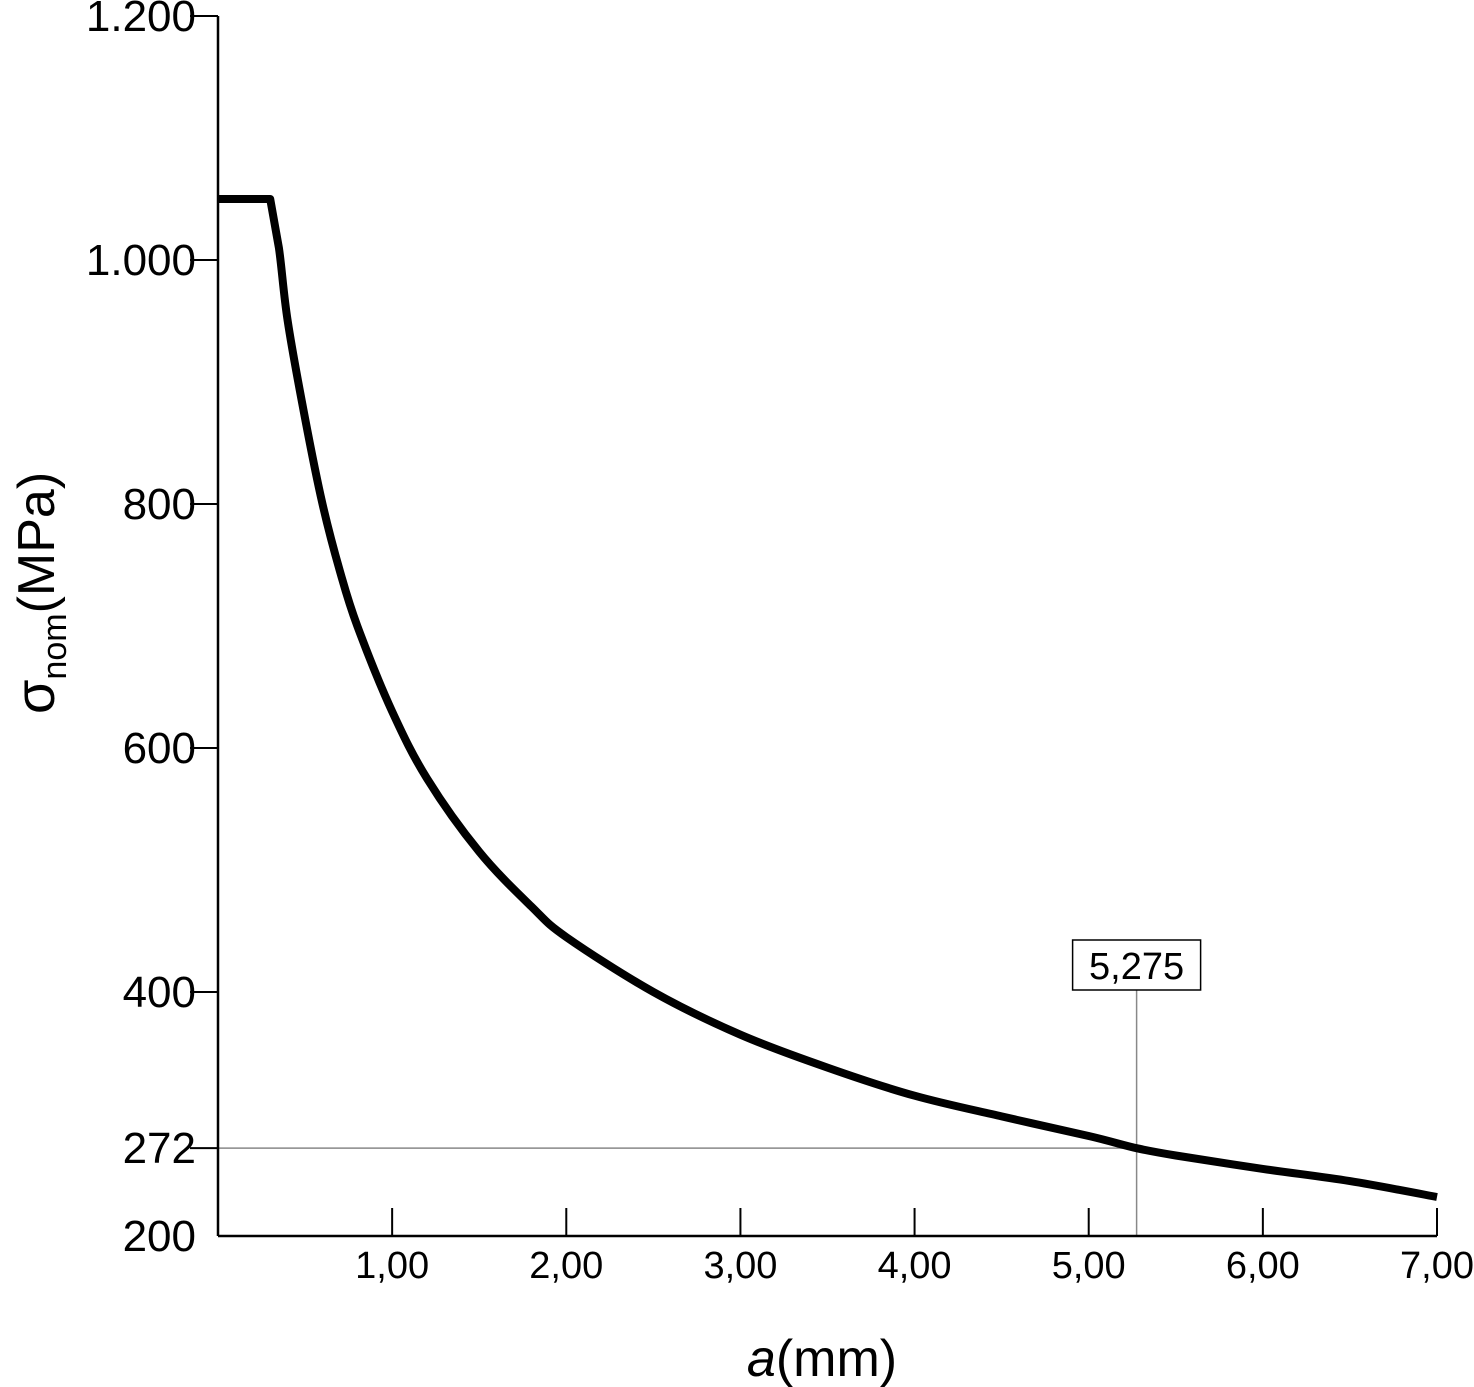 This screenshot has height=1387, width=1474. I want to click on x-tick-label: 1,00, so click(392, 1266).